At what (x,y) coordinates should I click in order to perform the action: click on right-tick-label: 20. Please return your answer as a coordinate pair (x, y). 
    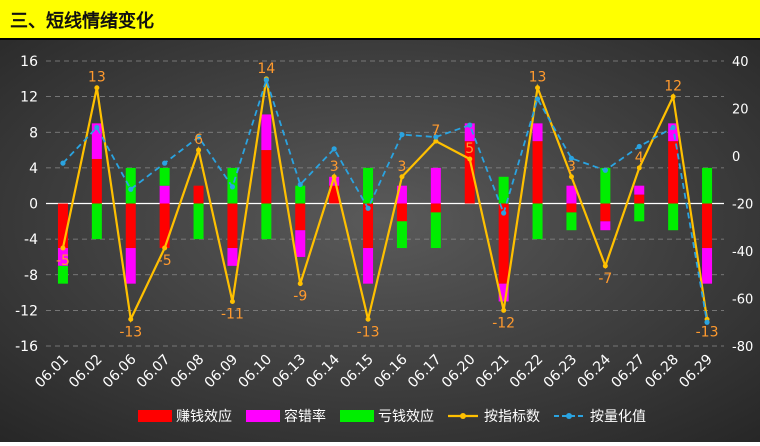
    Looking at the image, I should click on (740, 110).